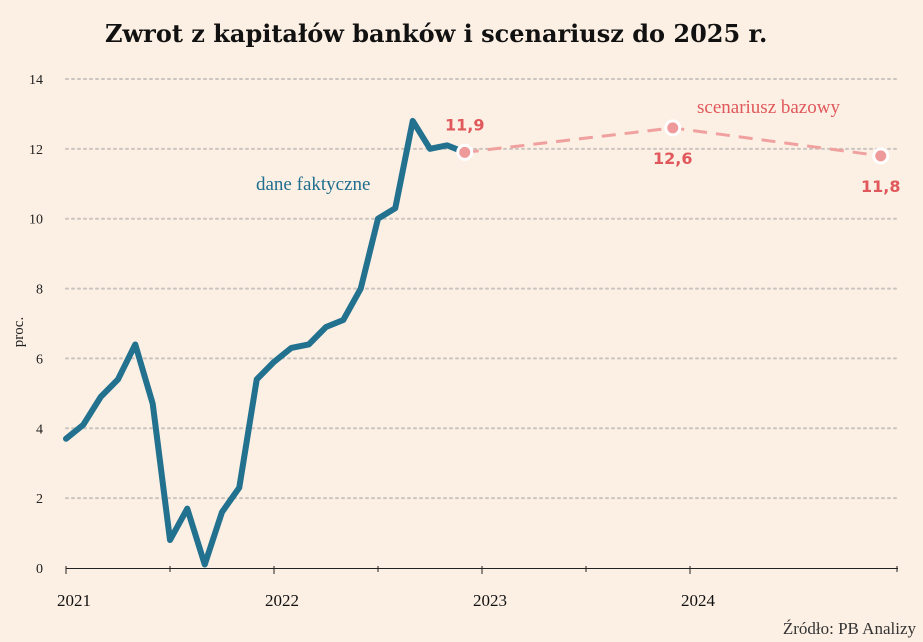  Describe the element at coordinates (768, 107) in the screenshot. I see `series-label-scenario: scenariusz bazowy` at that location.